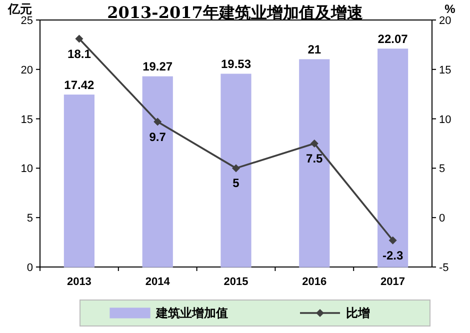 The image size is (470, 333). I want to click on data-label: -2.3, so click(393, 255).